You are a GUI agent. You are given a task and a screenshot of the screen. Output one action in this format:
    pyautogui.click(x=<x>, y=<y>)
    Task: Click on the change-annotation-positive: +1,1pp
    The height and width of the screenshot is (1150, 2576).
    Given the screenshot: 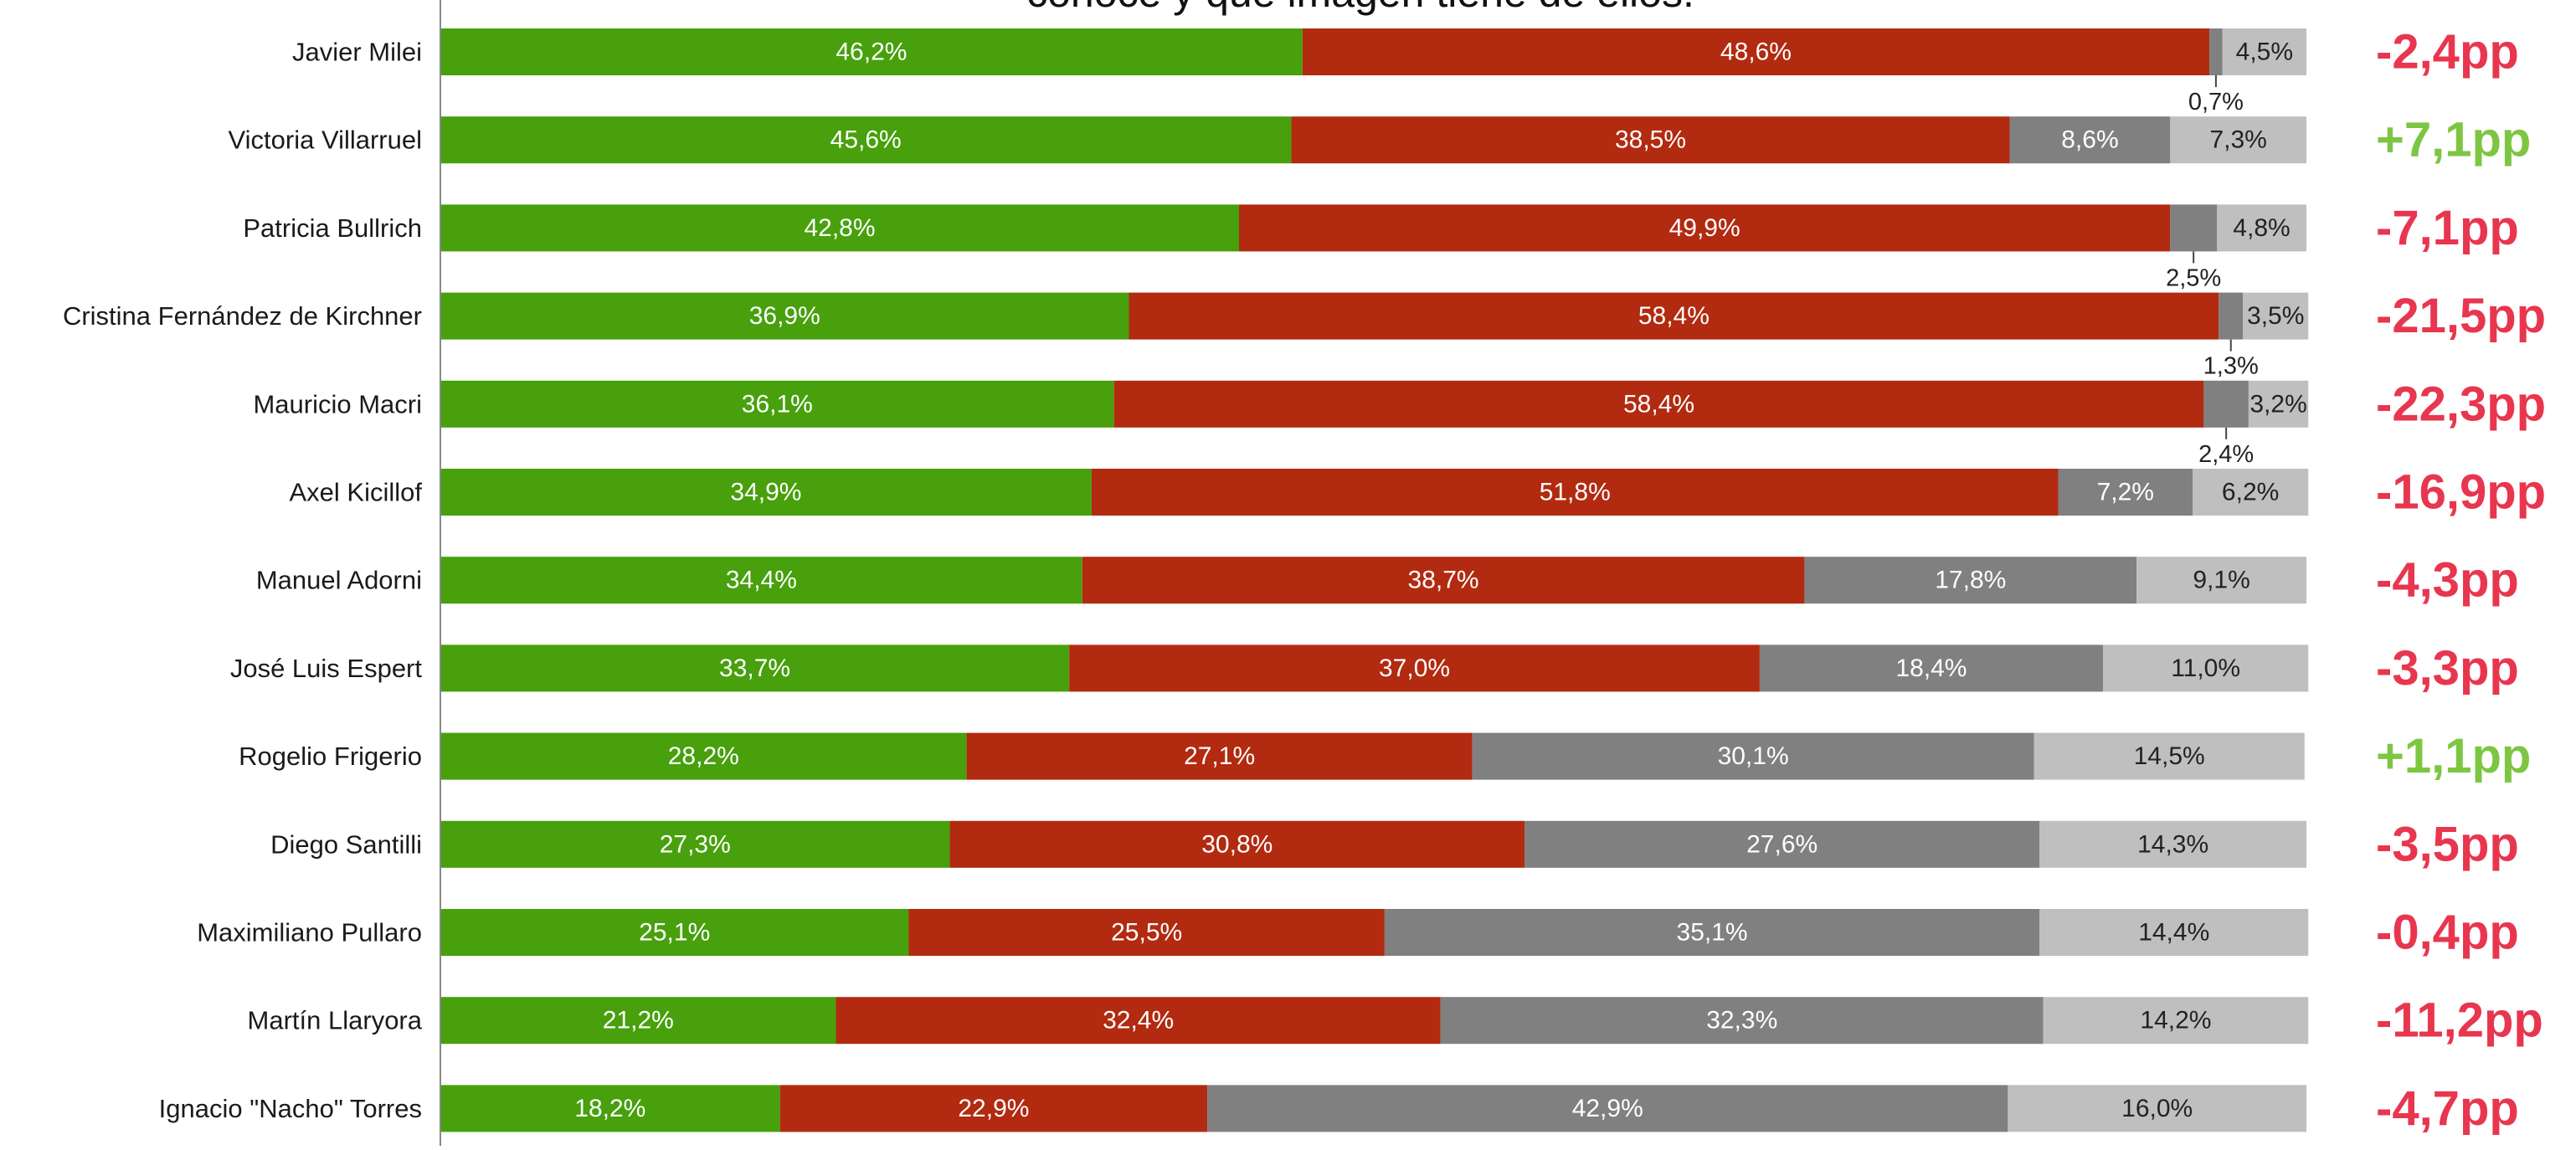 What is the action you would take?
    pyautogui.click(x=2453, y=756)
    